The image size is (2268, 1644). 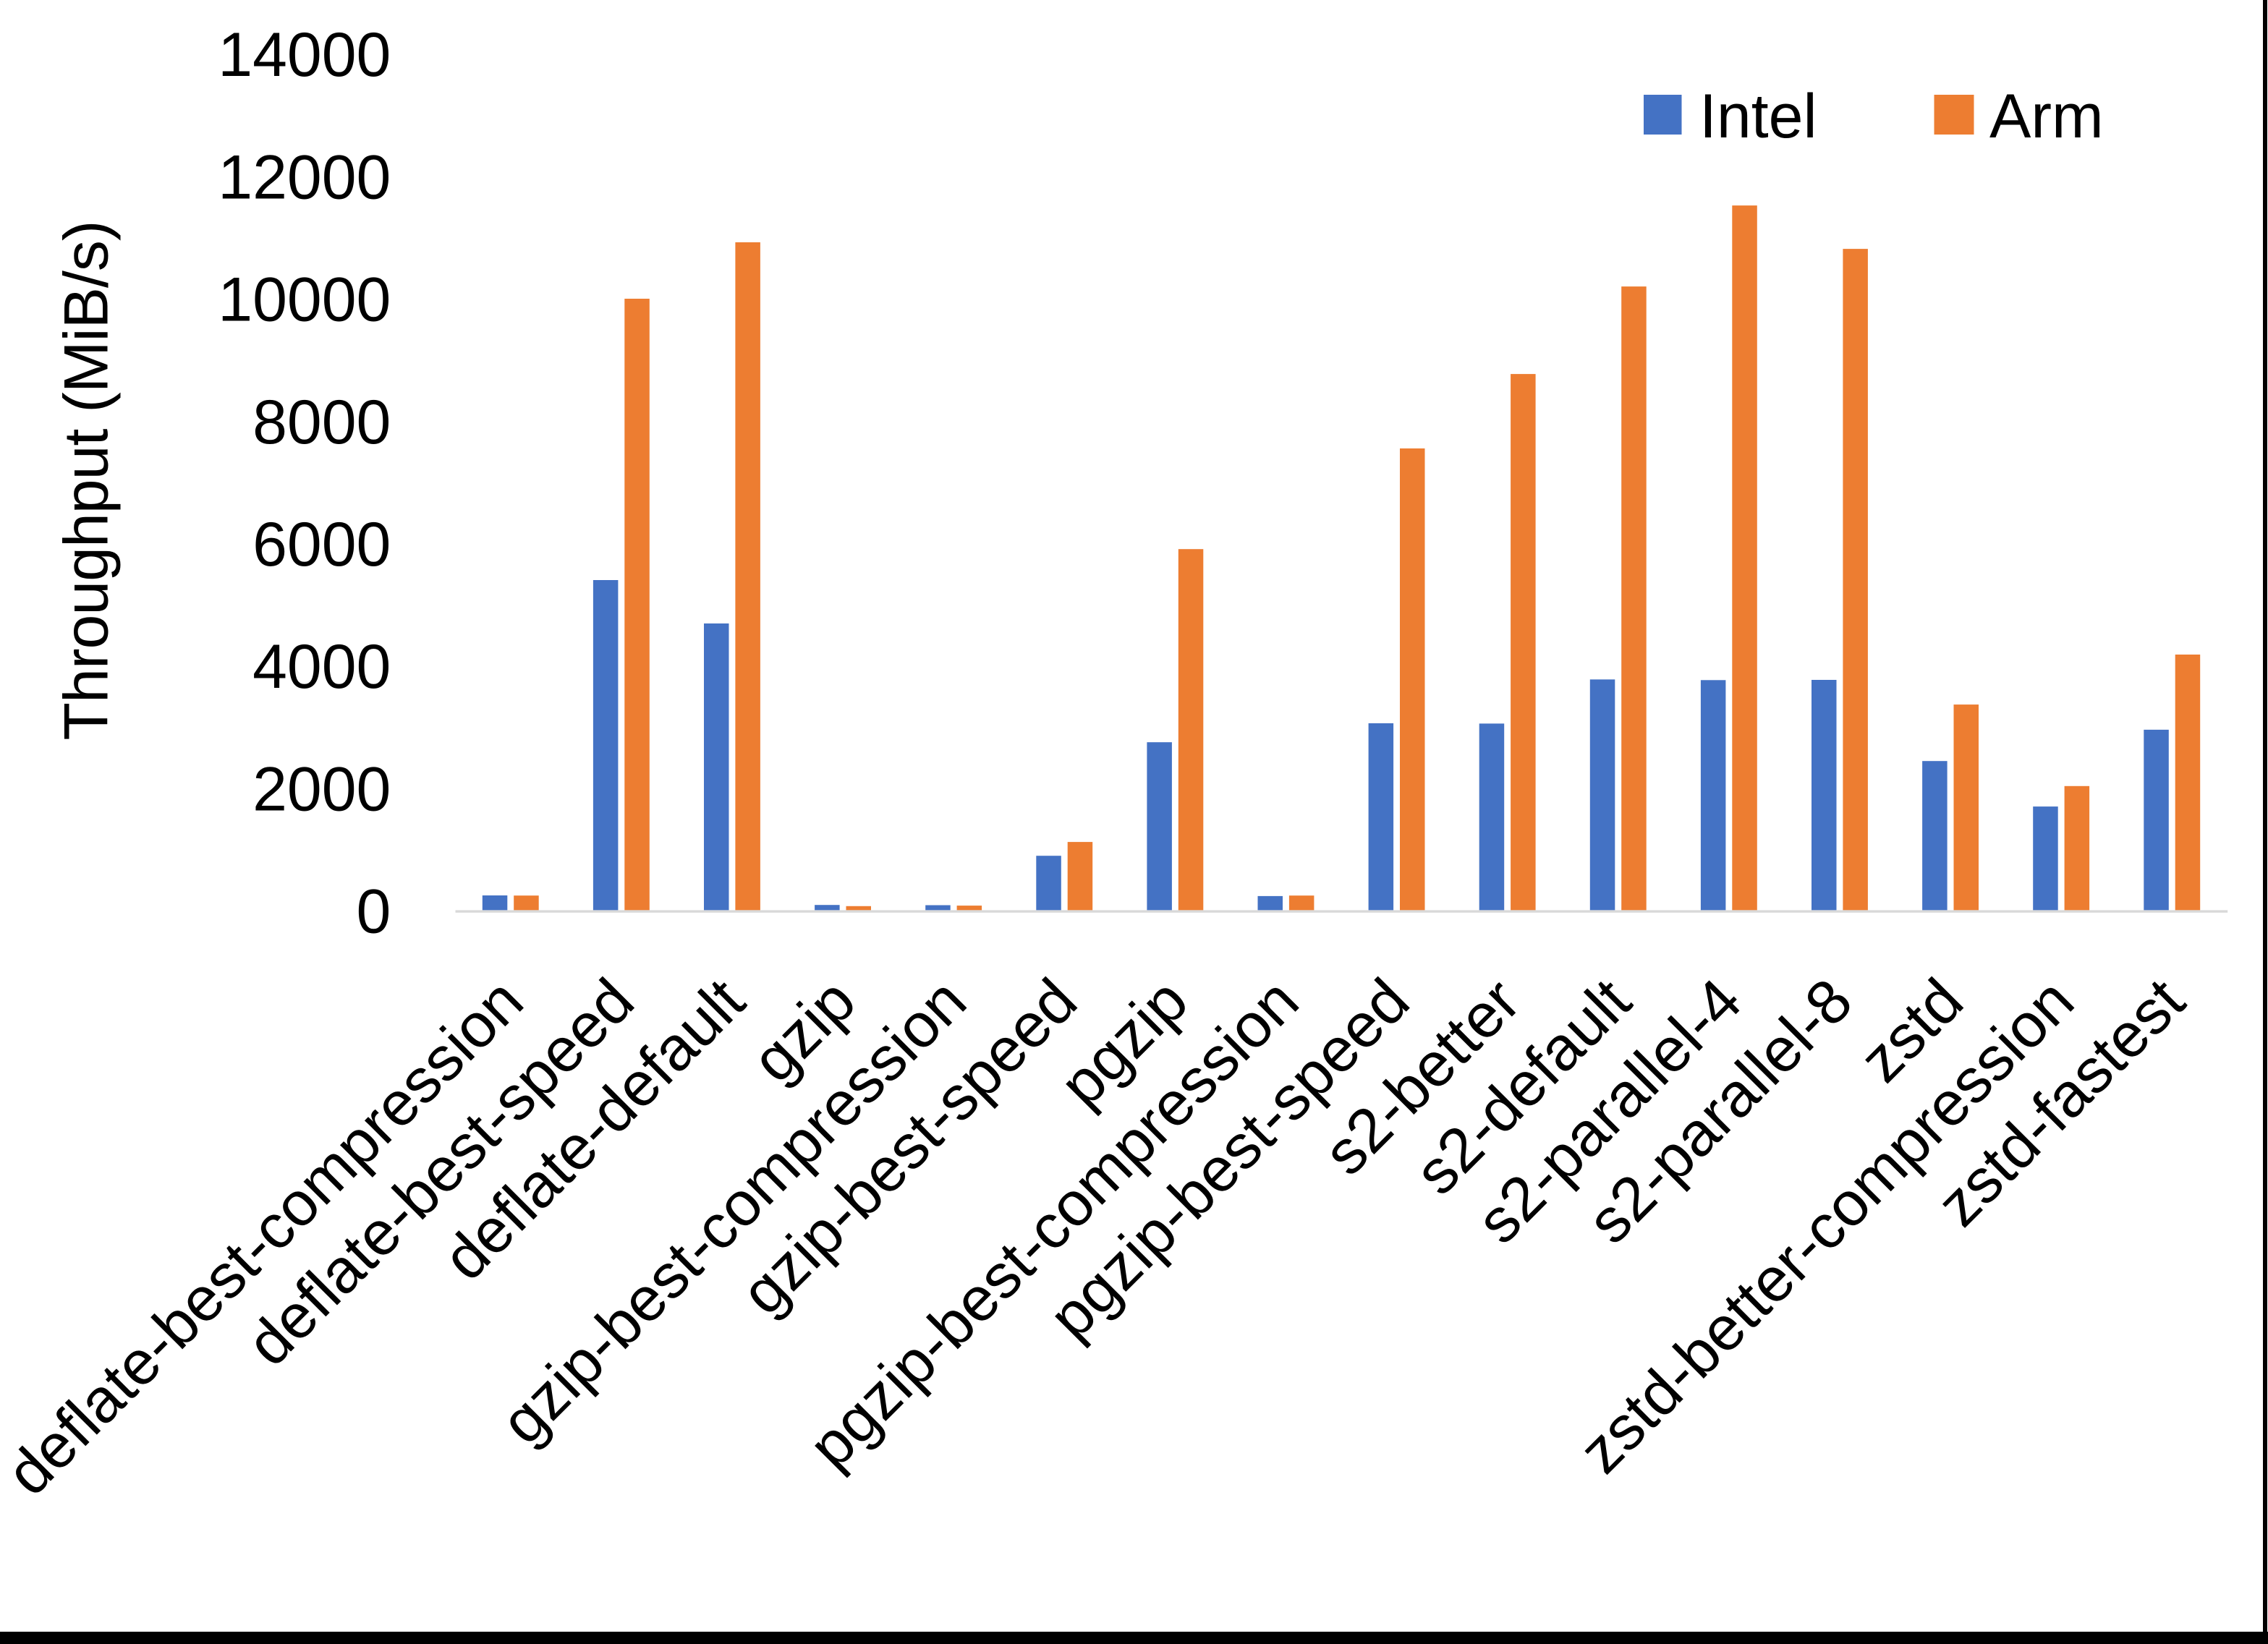 I want to click on svg-text: Arm, so click(x=2047, y=116).